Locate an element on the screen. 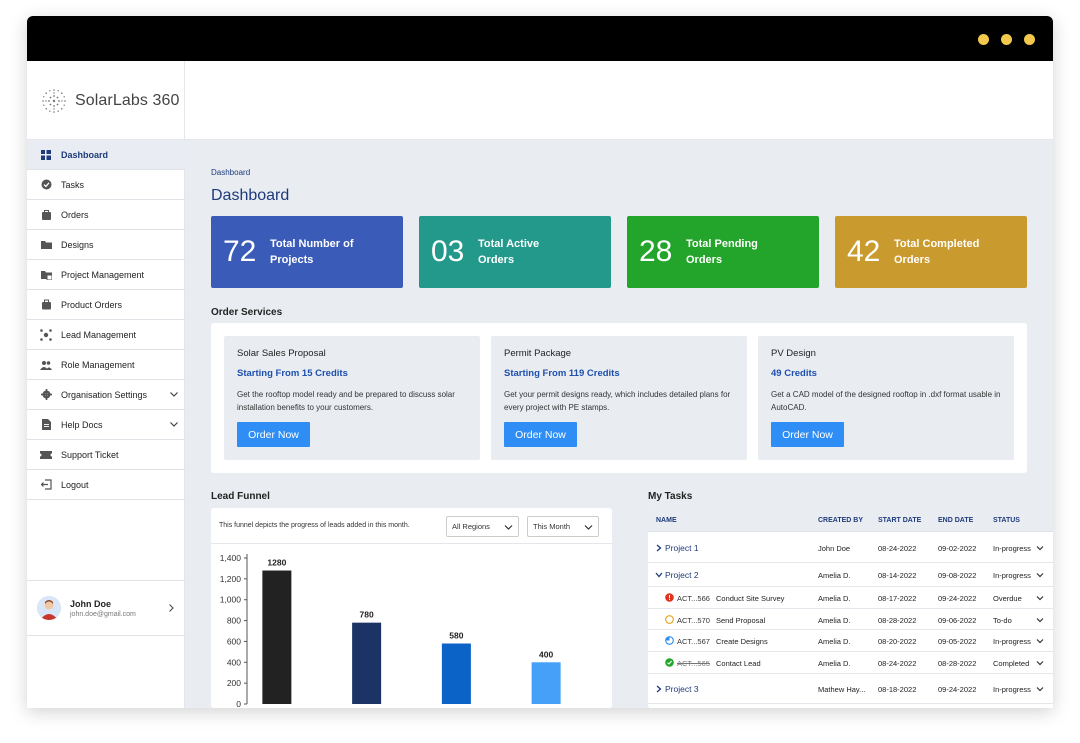  sidebar-item-product-orders: Product Orders is located at coordinates (106, 305).